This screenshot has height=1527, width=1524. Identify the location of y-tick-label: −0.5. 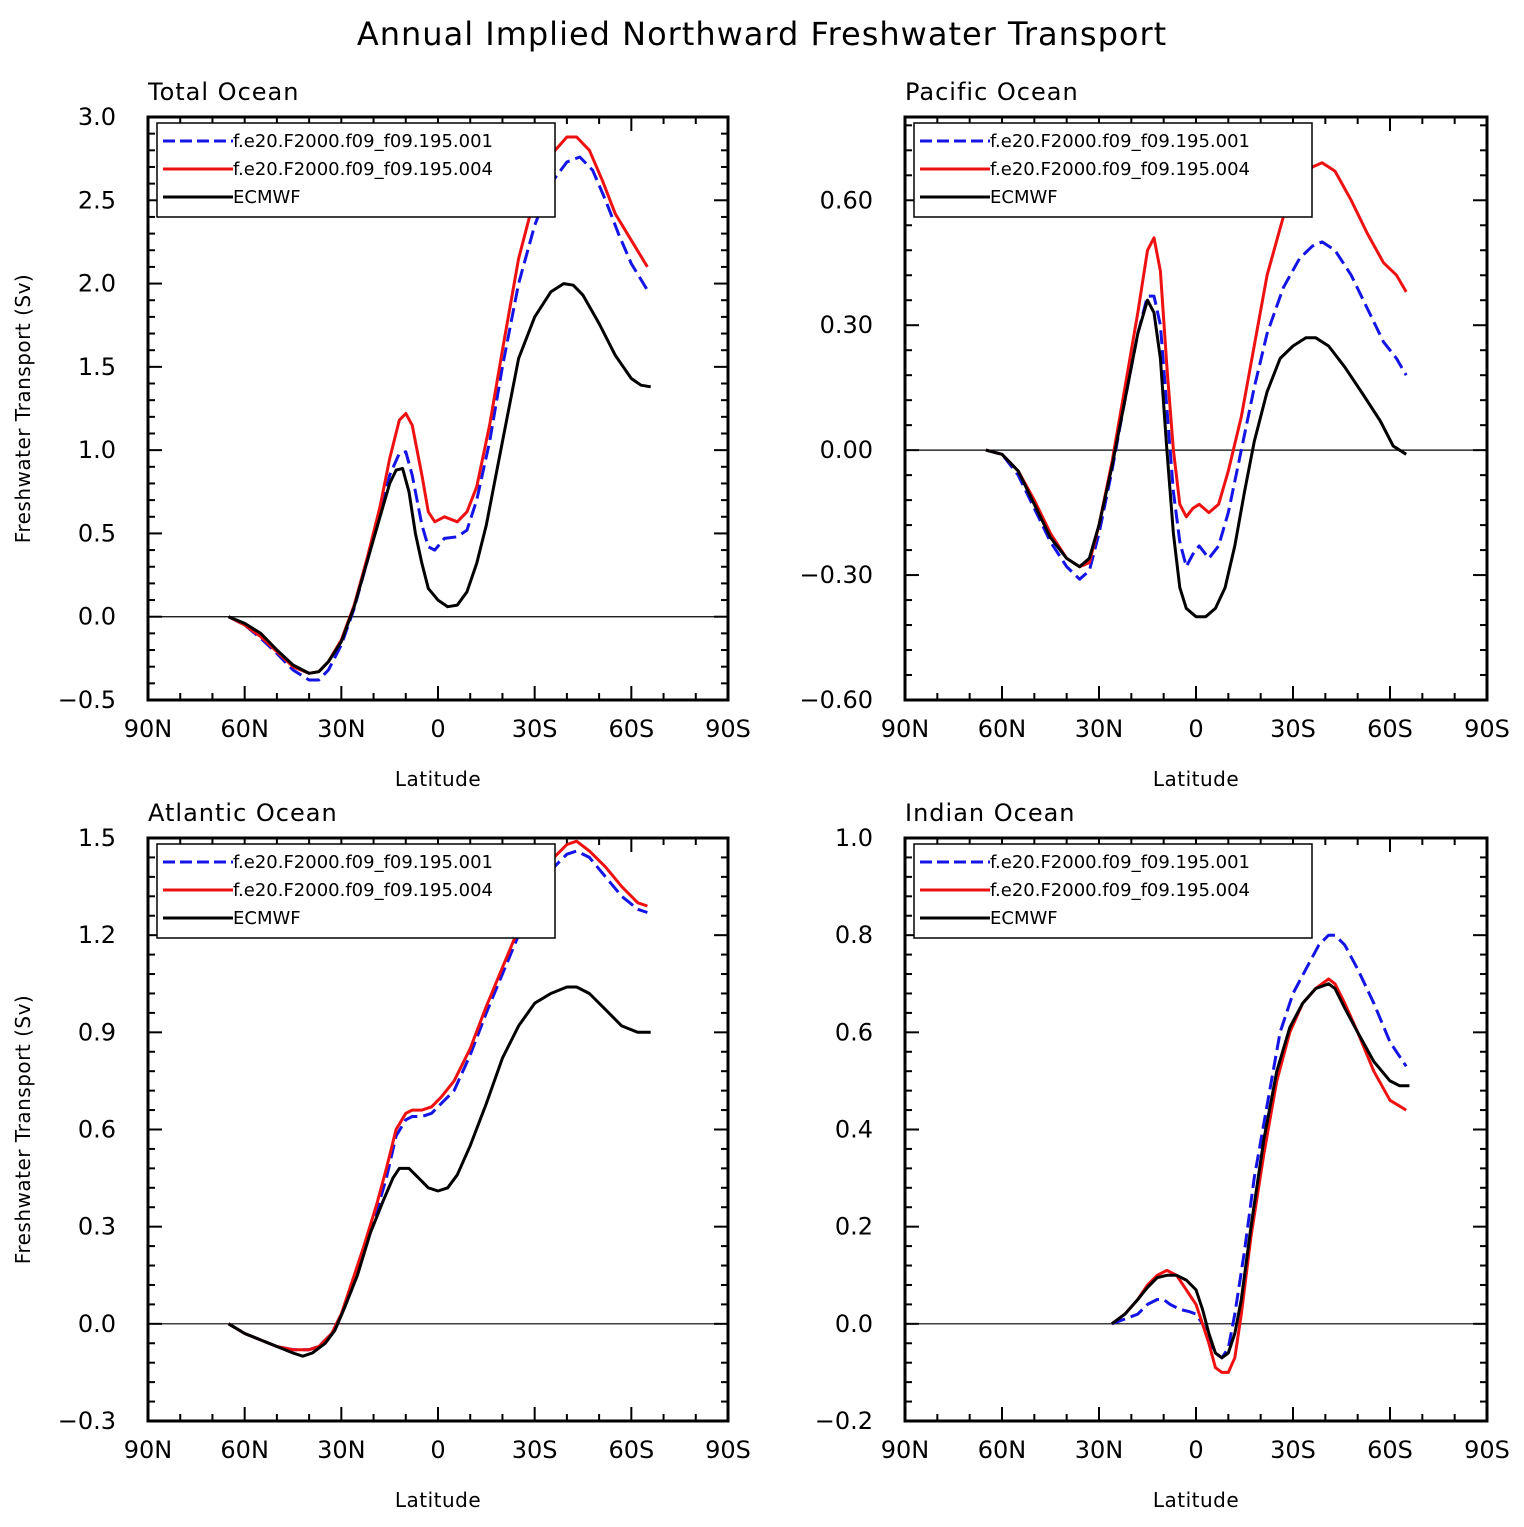
(87, 700).